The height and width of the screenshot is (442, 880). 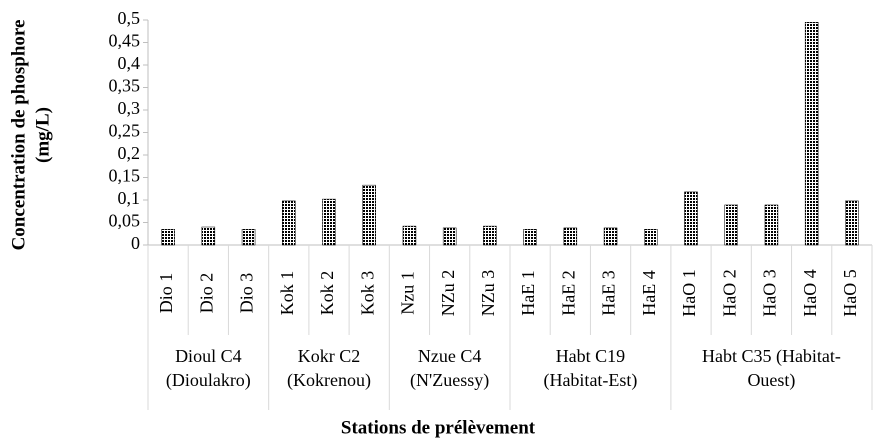 What do you see at coordinates (42, 135) in the screenshot?
I see `y-axis-title: (mg/L)` at bounding box center [42, 135].